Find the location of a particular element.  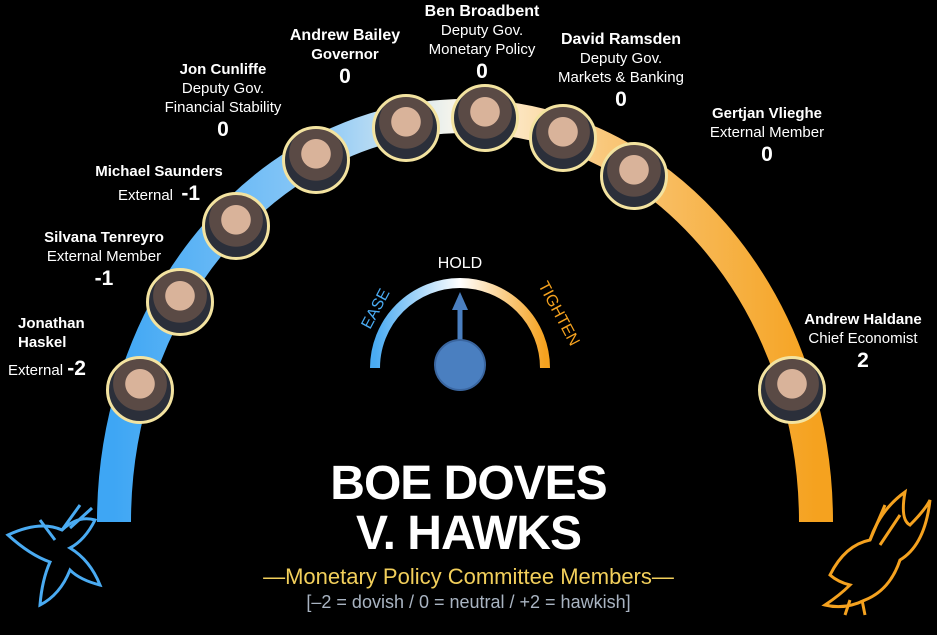

member-name: David Ramsden is located at coordinates (621, 39).